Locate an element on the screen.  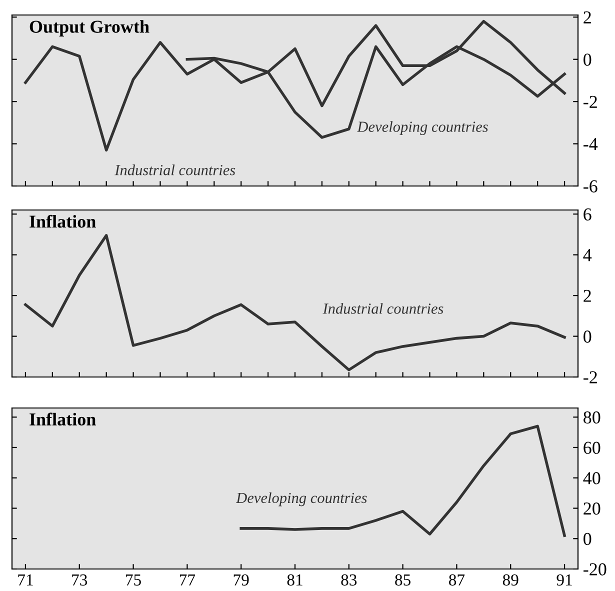
x-tick-label: 71 is located at coordinates (25, 580).